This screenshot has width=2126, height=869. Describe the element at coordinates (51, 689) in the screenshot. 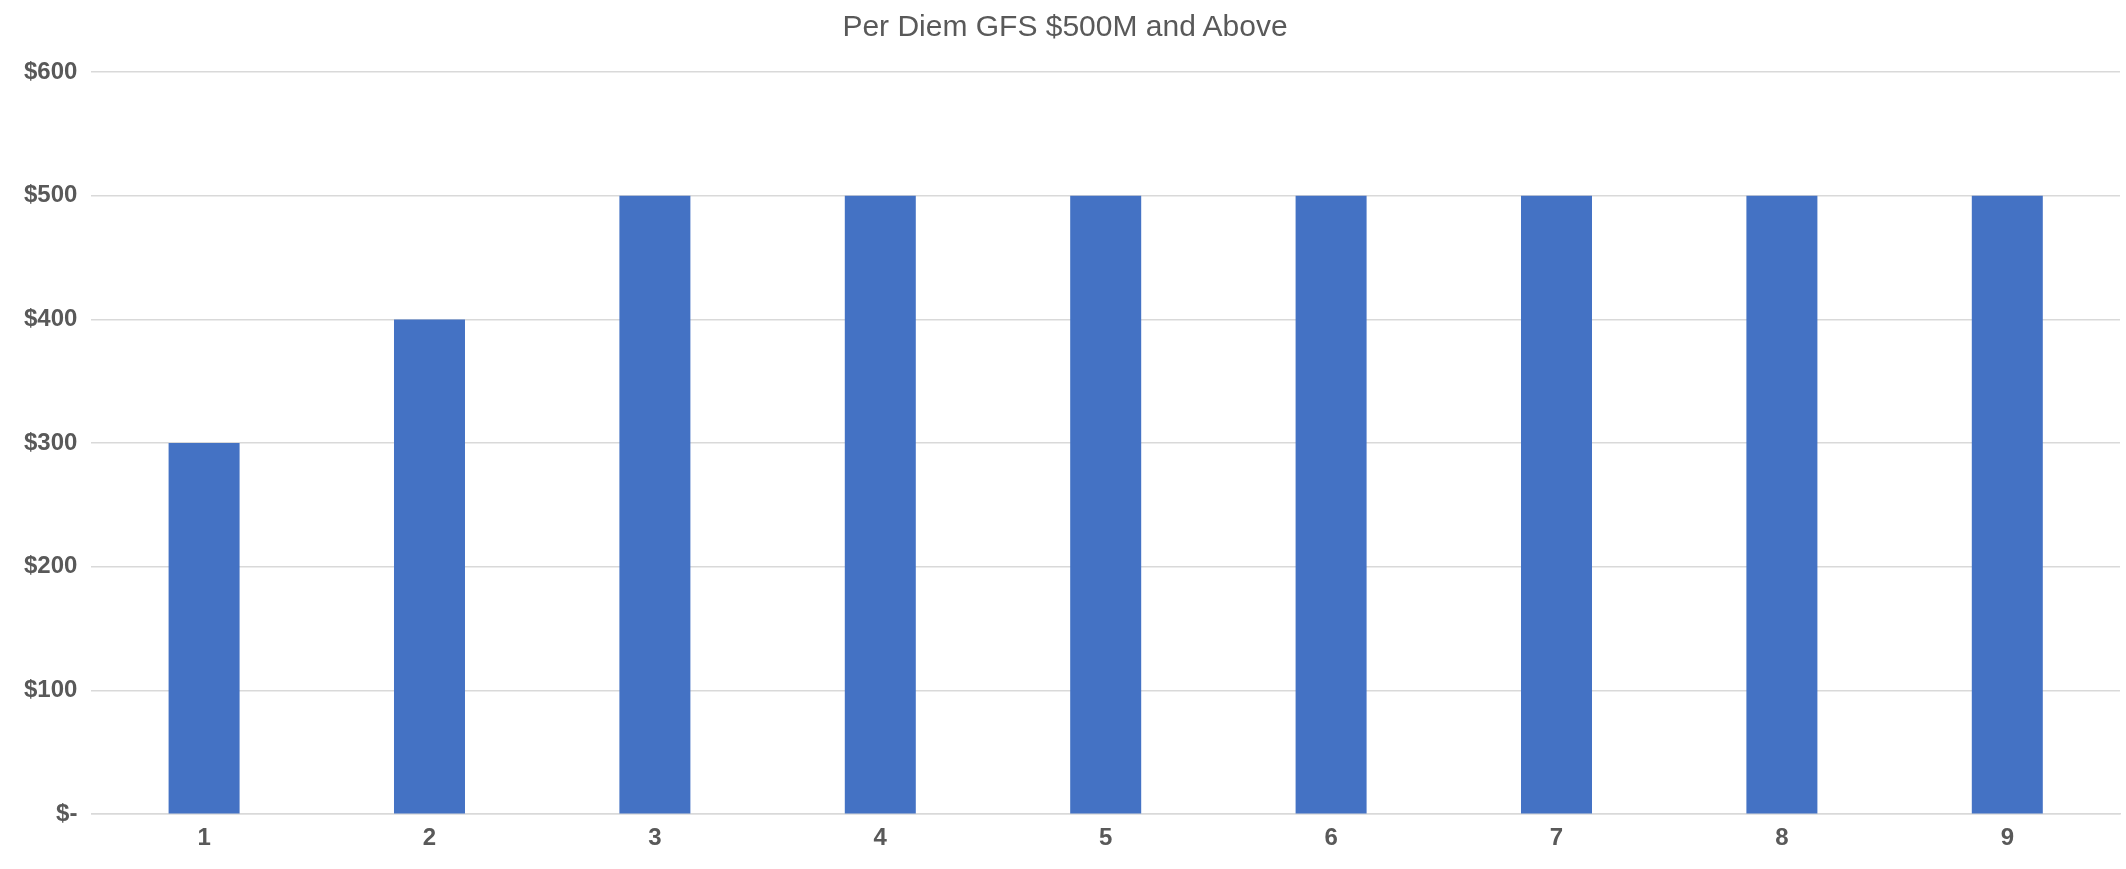

I see `y-tick-label: $100` at that location.